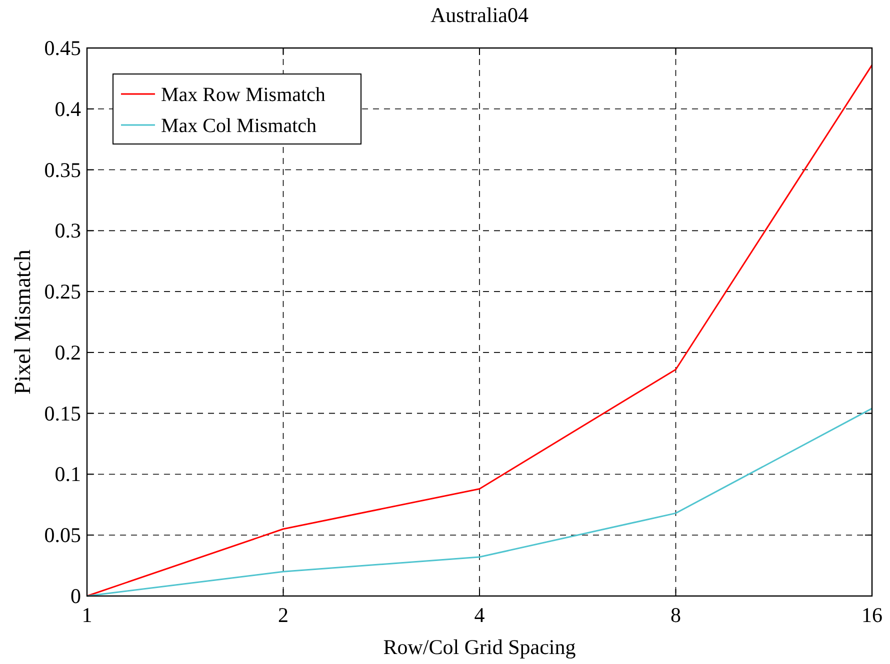 The image size is (890, 664). I want to click on x-axis-title: Row/Col Grid Spacing, so click(479, 647).